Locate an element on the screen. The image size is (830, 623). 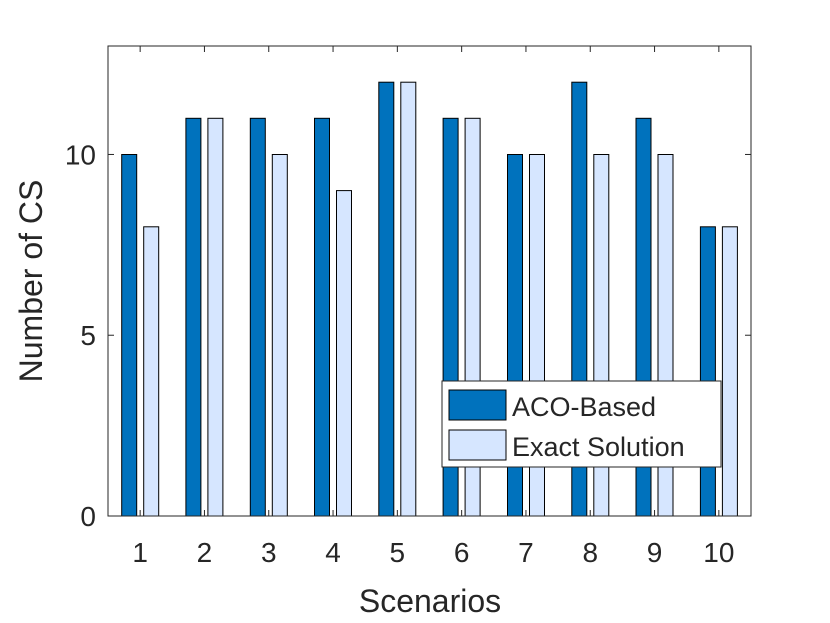
x-tick-label: 9 is located at coordinates (655, 552).